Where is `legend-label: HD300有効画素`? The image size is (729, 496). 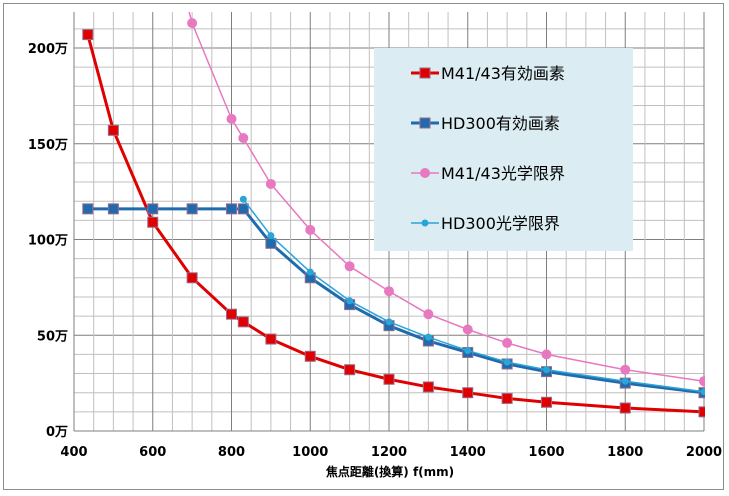
legend-label: HD300有効画素 is located at coordinates (500, 123).